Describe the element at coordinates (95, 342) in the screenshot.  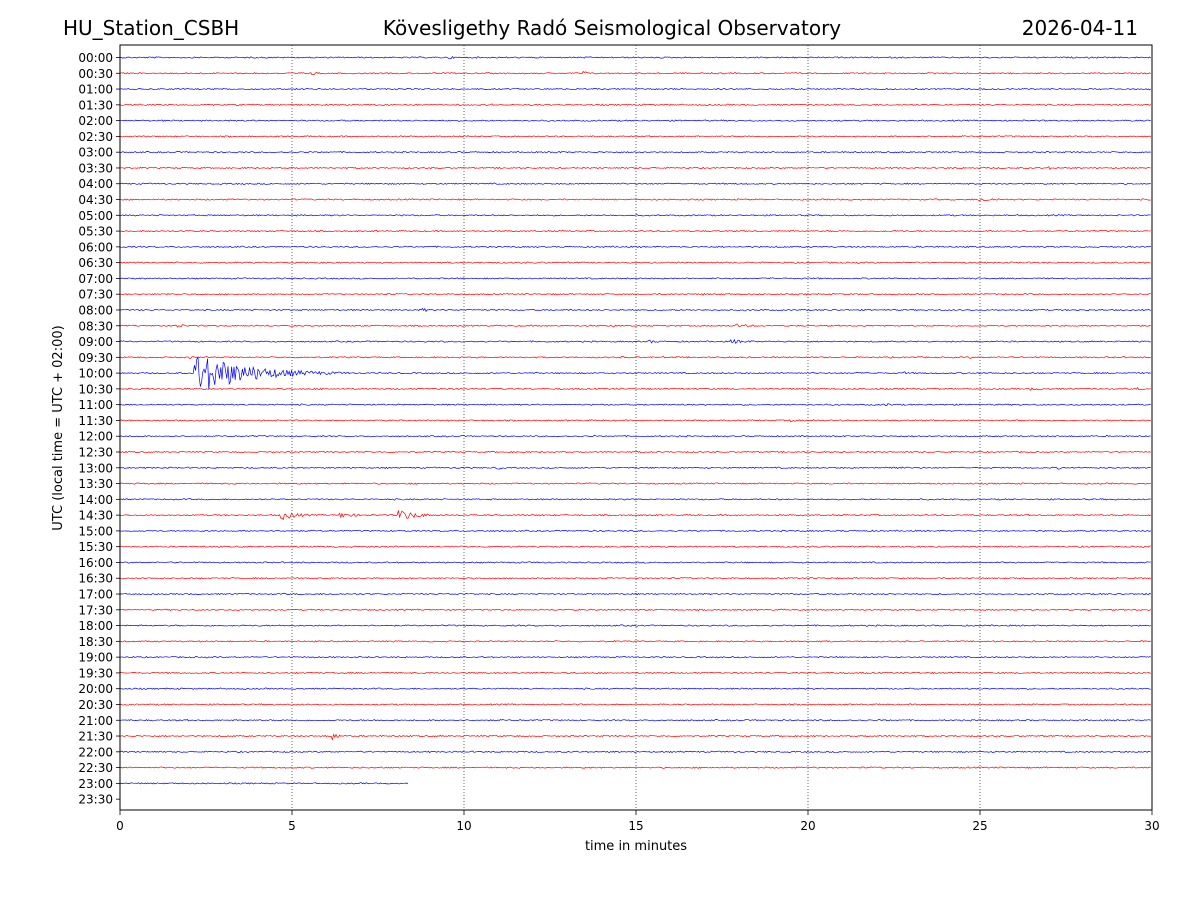
I see `y-tick-label: 09:00` at that location.